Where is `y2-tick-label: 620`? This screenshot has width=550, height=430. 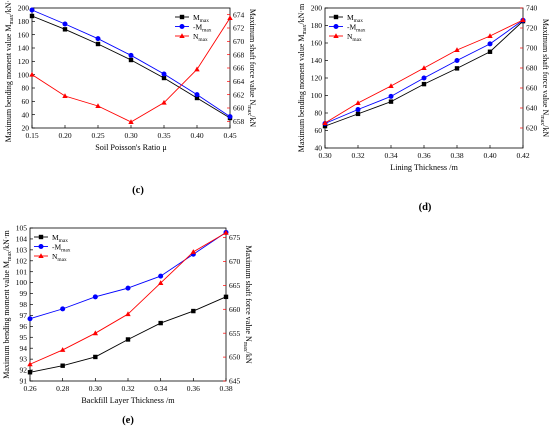
y2-tick-label: 620 is located at coordinates (532, 128).